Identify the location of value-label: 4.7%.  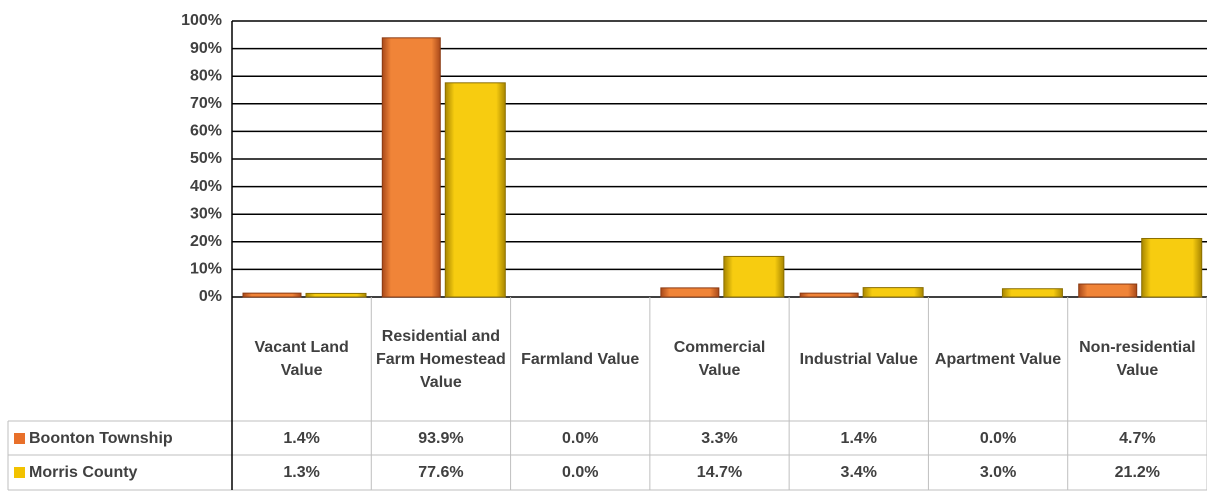
(1137, 438).